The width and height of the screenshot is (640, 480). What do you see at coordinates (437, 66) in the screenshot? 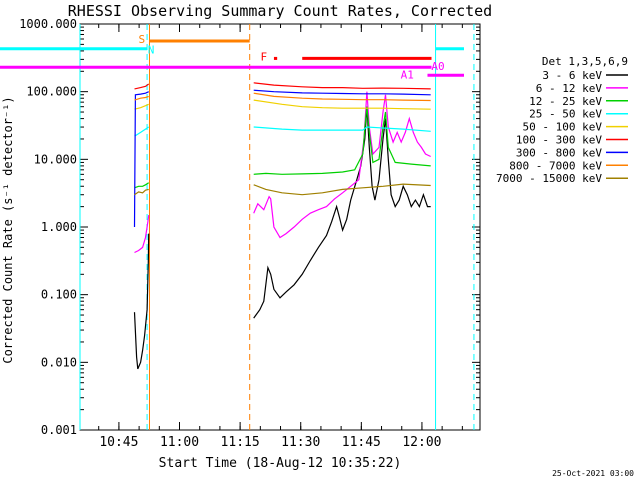
I see `flag-label: A0` at bounding box center [437, 66].